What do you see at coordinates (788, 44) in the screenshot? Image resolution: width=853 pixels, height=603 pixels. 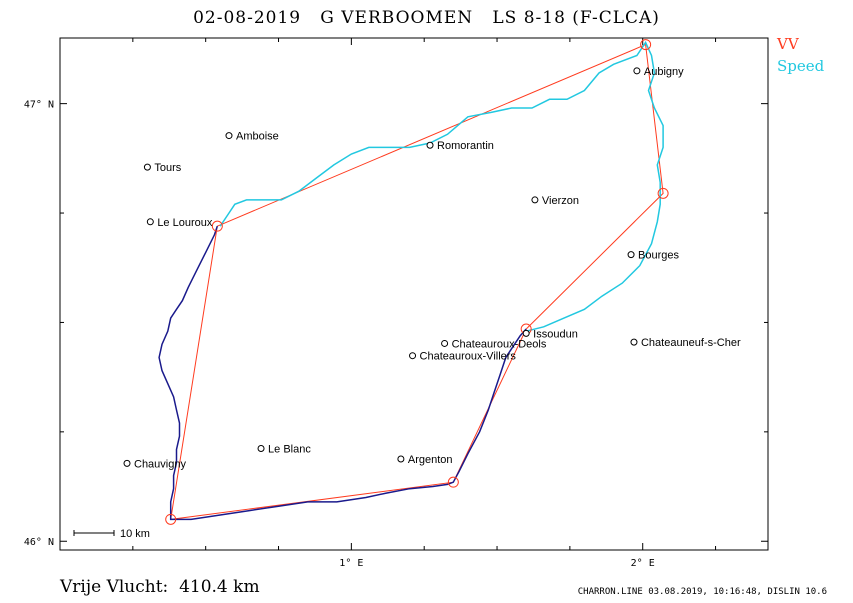 I see `legend-vv: VV` at bounding box center [788, 44].